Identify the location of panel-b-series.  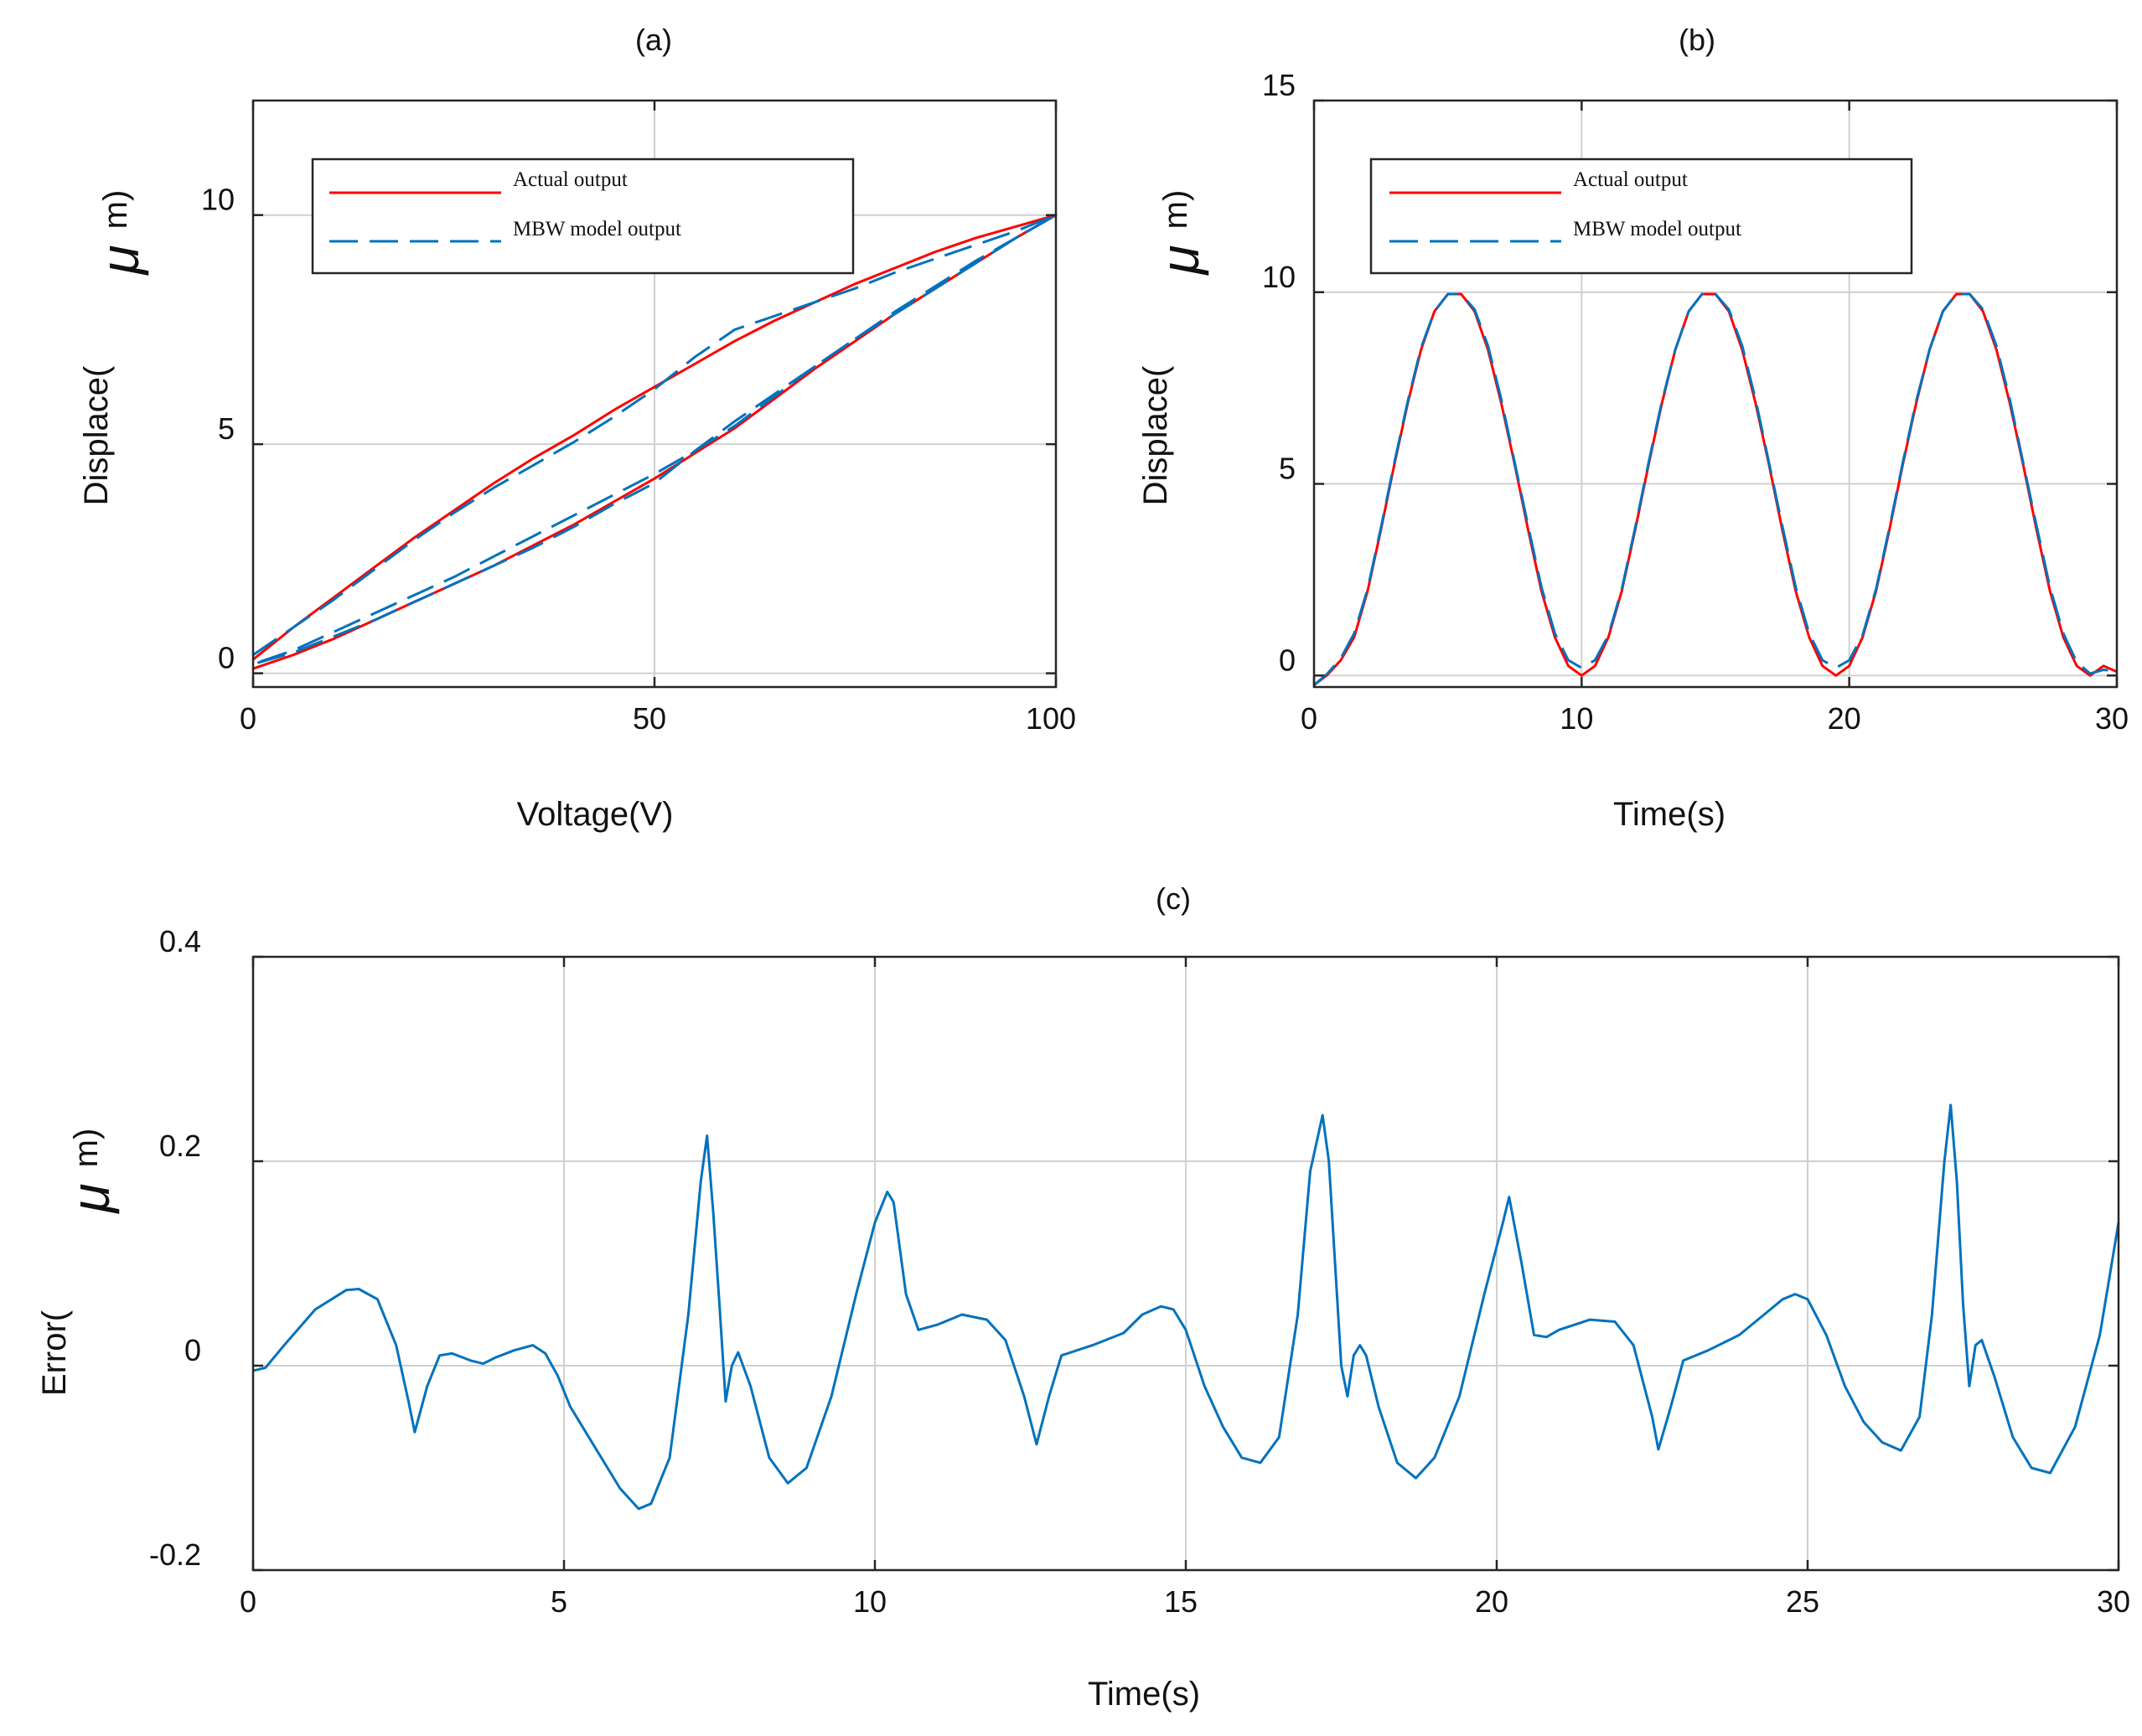
(1715, 489).